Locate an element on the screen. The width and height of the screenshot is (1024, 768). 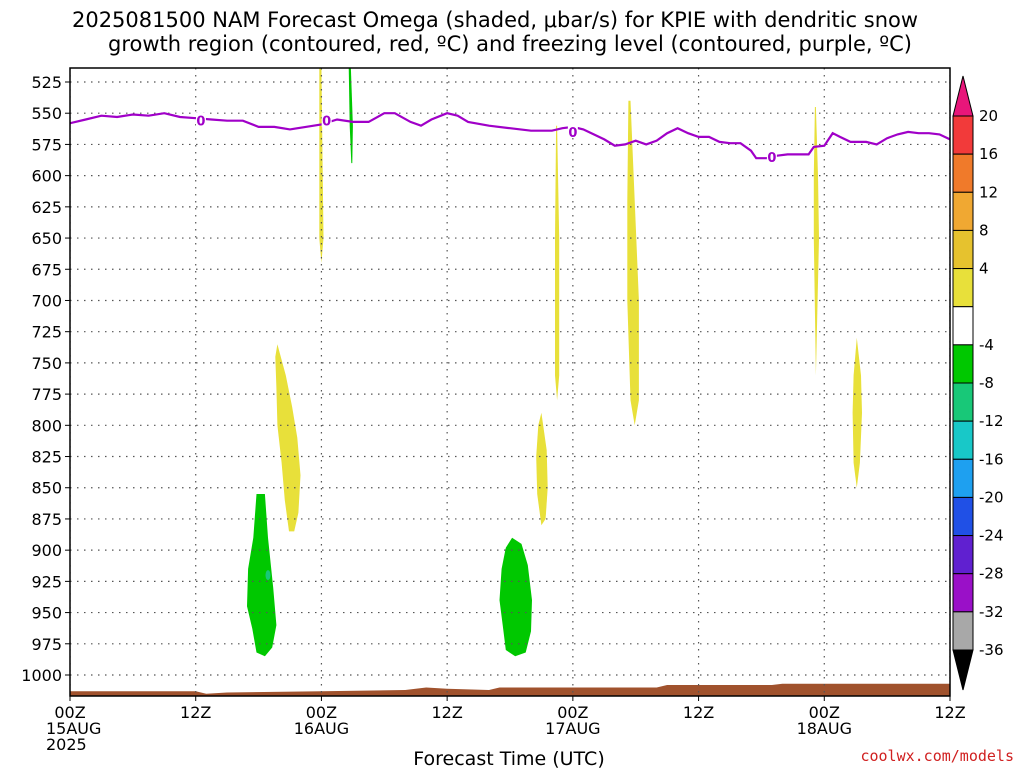
colorbar-tick-label: -28 is located at coordinates (991, 574).